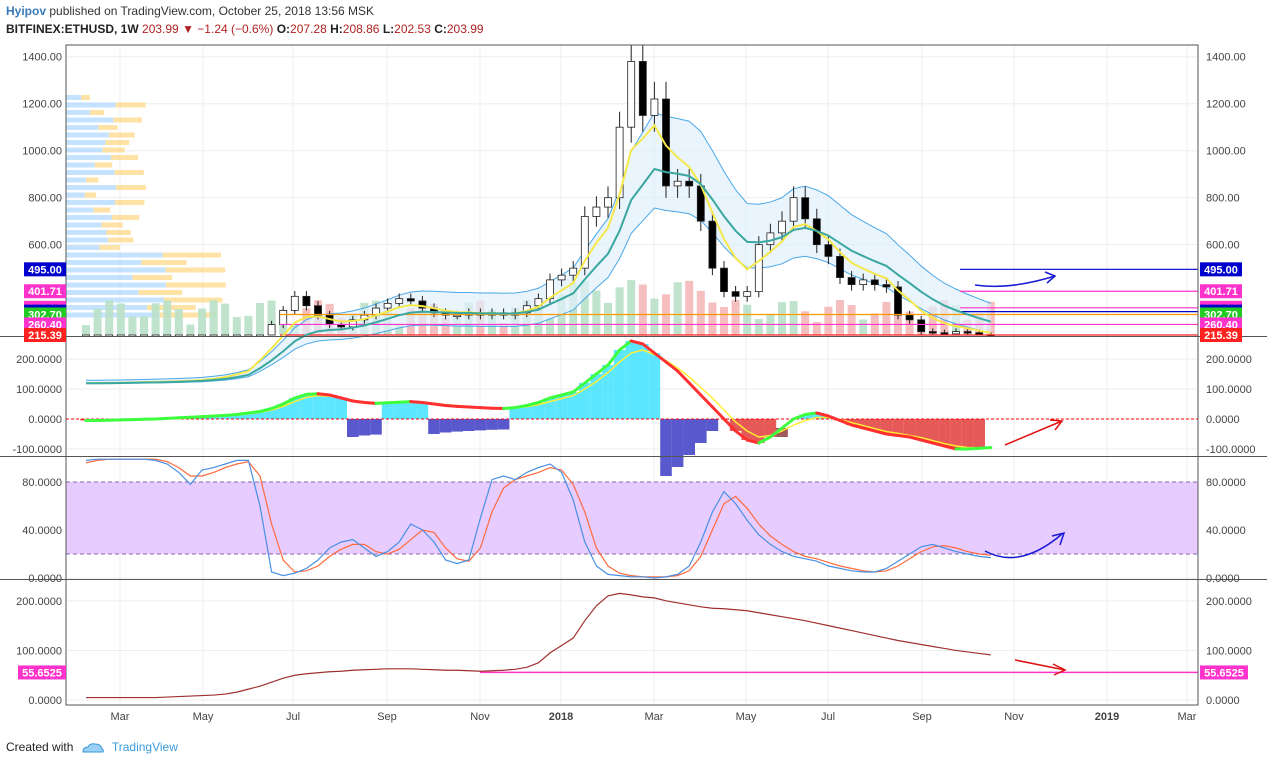  Describe the element at coordinates (388, 29) in the screenshot. I see `low-label: L:` at that location.